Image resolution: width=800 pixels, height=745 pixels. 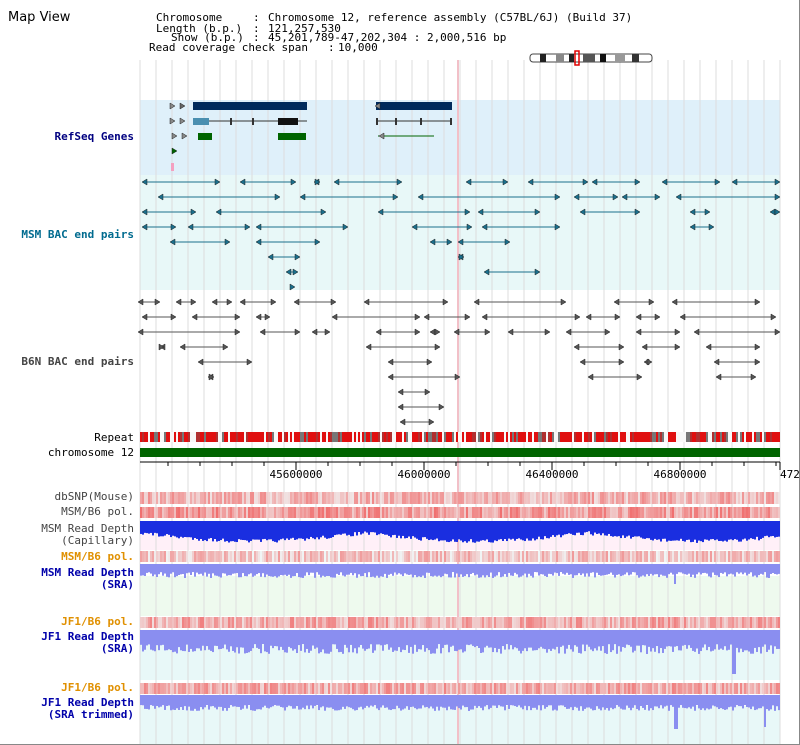 I want to click on msm-bac-label: MSM BAC end pairs, so click(x=77, y=234).